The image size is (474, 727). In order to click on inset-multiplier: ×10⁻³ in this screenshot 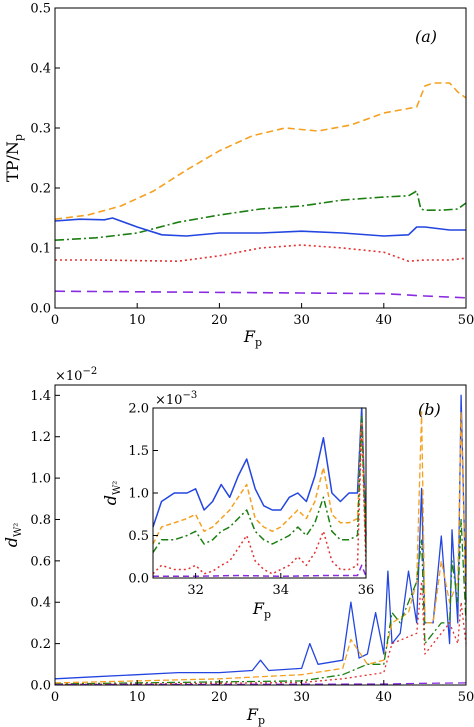, I will do `click(176, 399)`.